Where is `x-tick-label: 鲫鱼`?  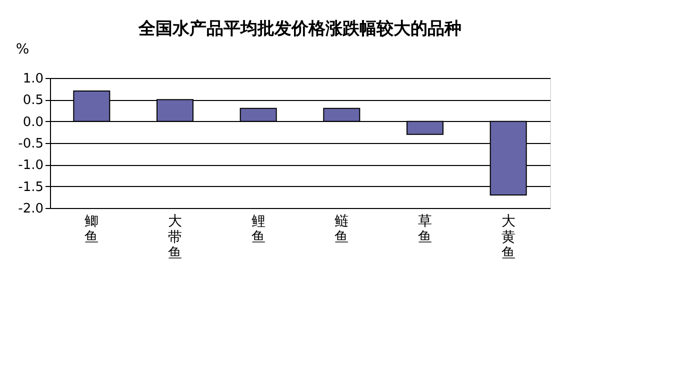
x-tick-label: 鲫鱼 is located at coordinates (91, 230).